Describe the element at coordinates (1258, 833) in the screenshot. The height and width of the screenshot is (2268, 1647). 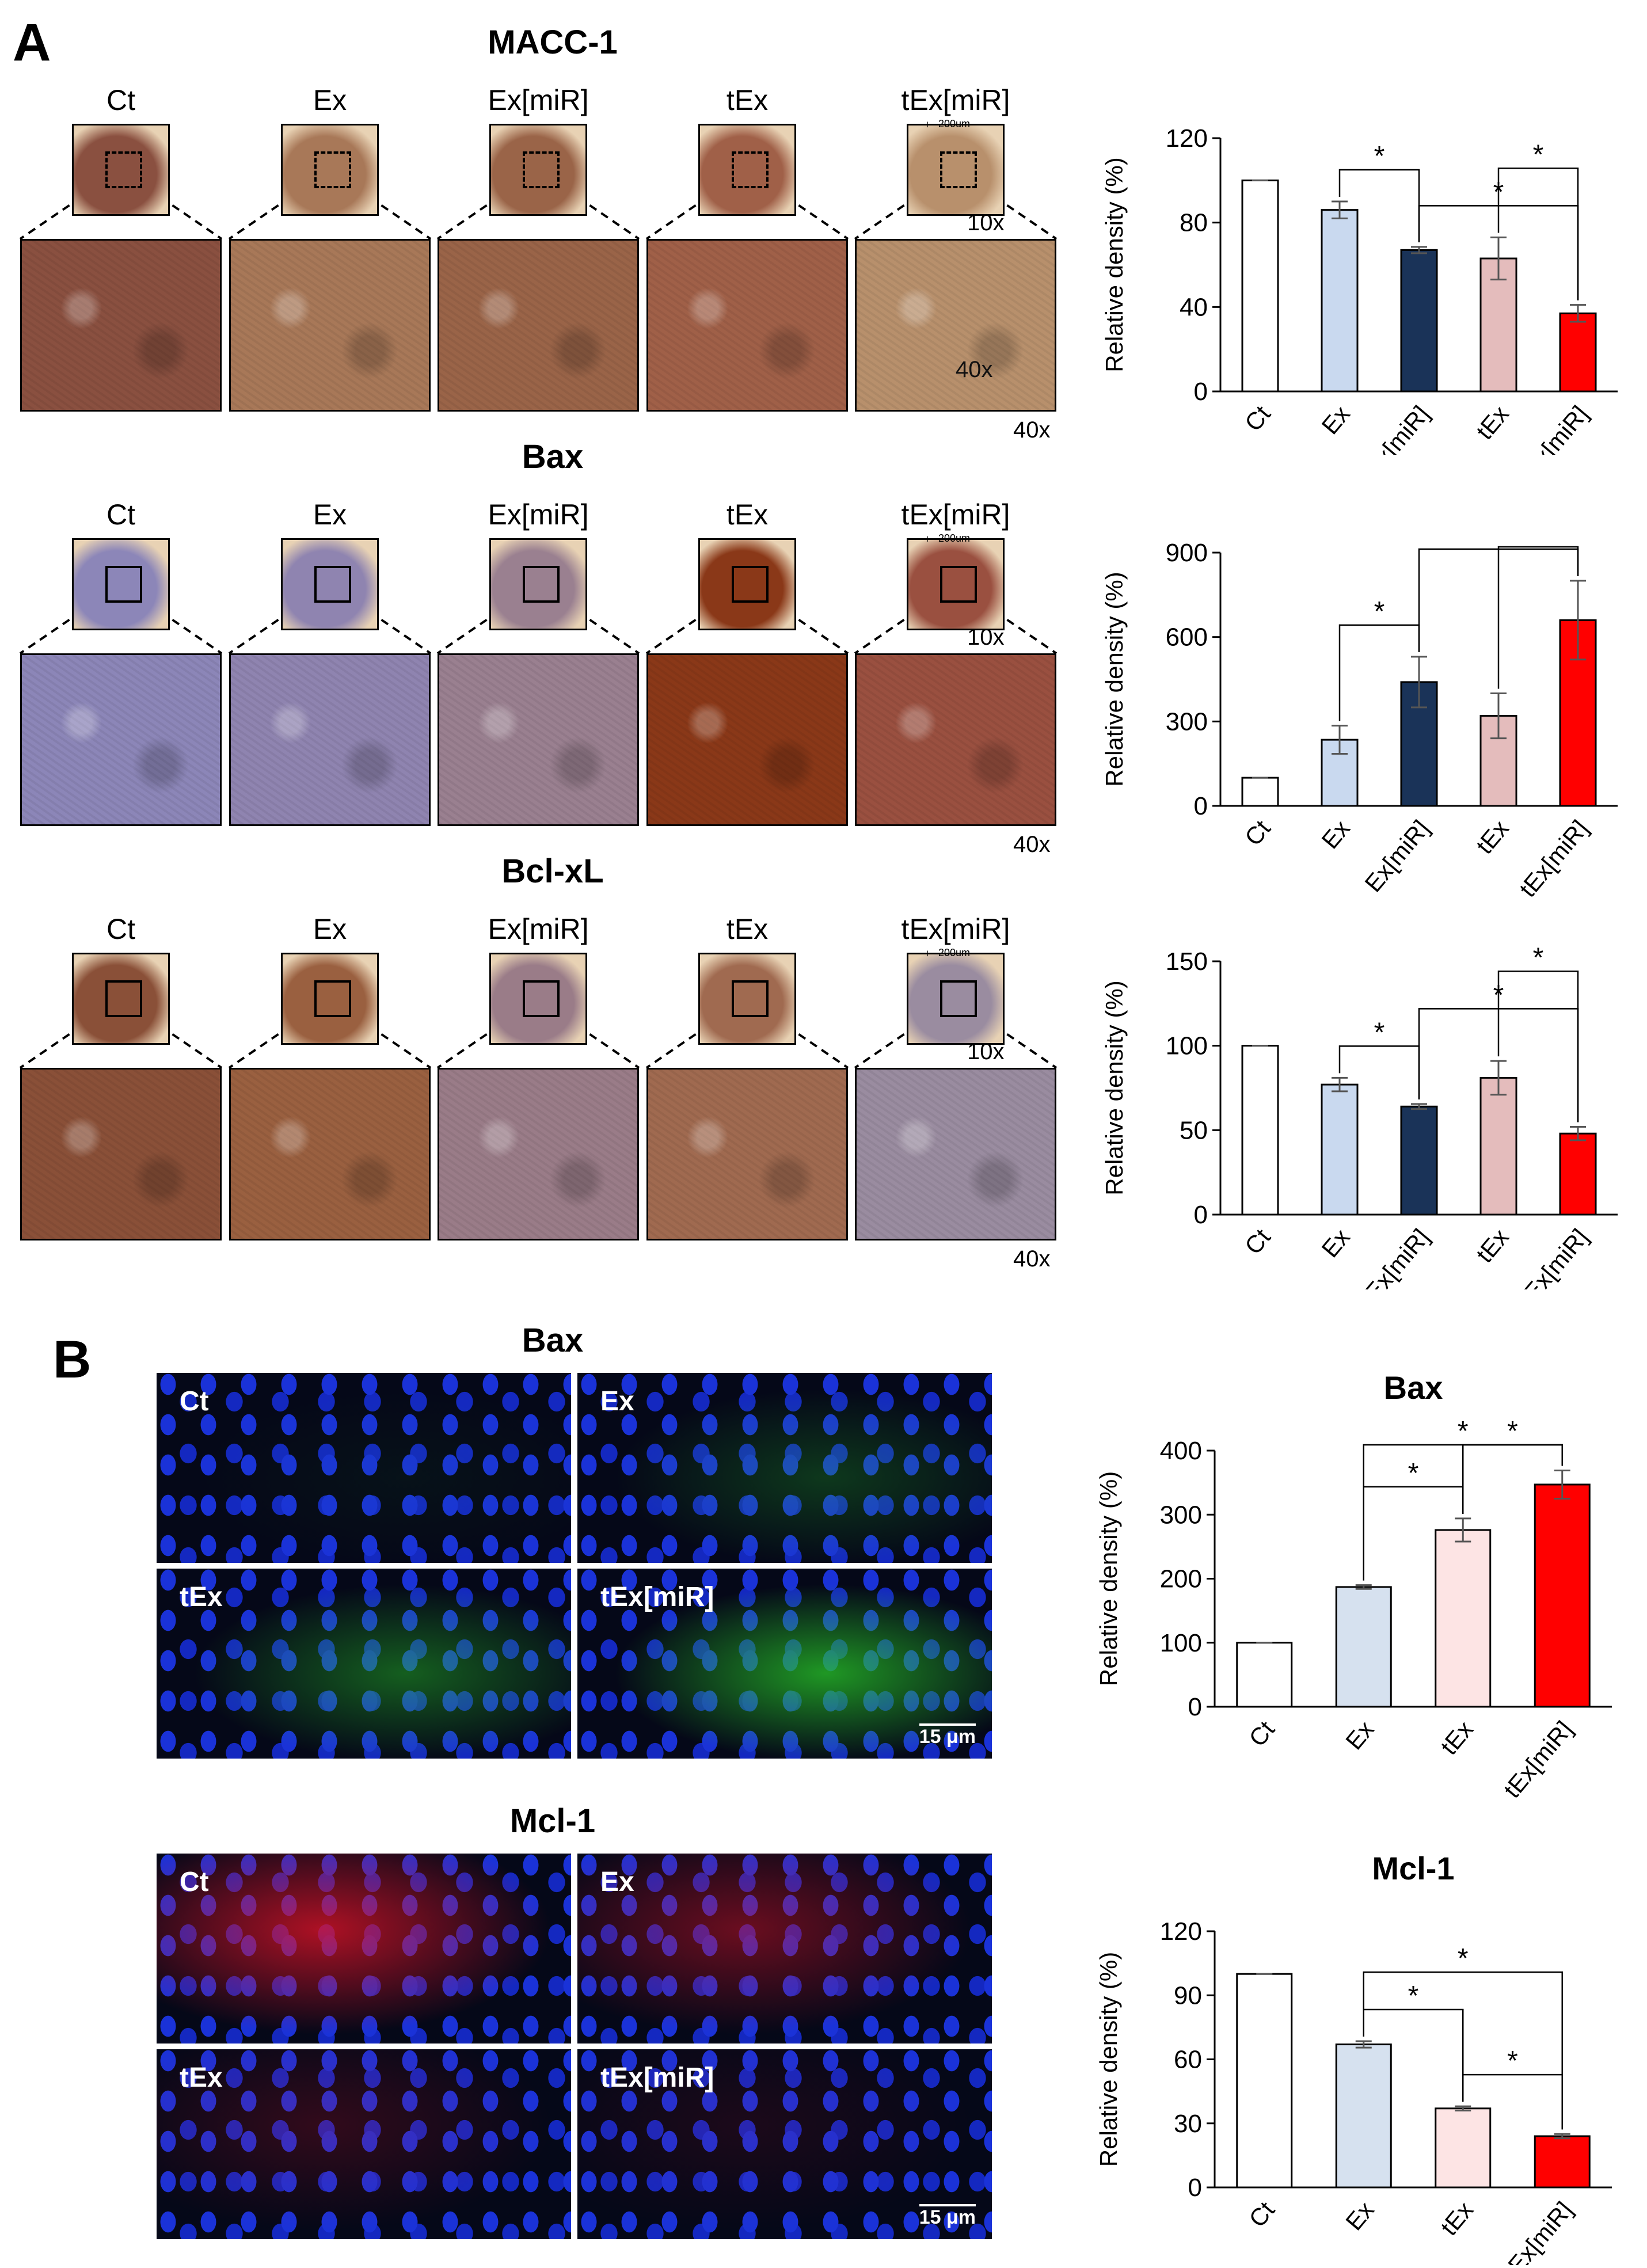
I see `x-tick-label: Ct` at that location.